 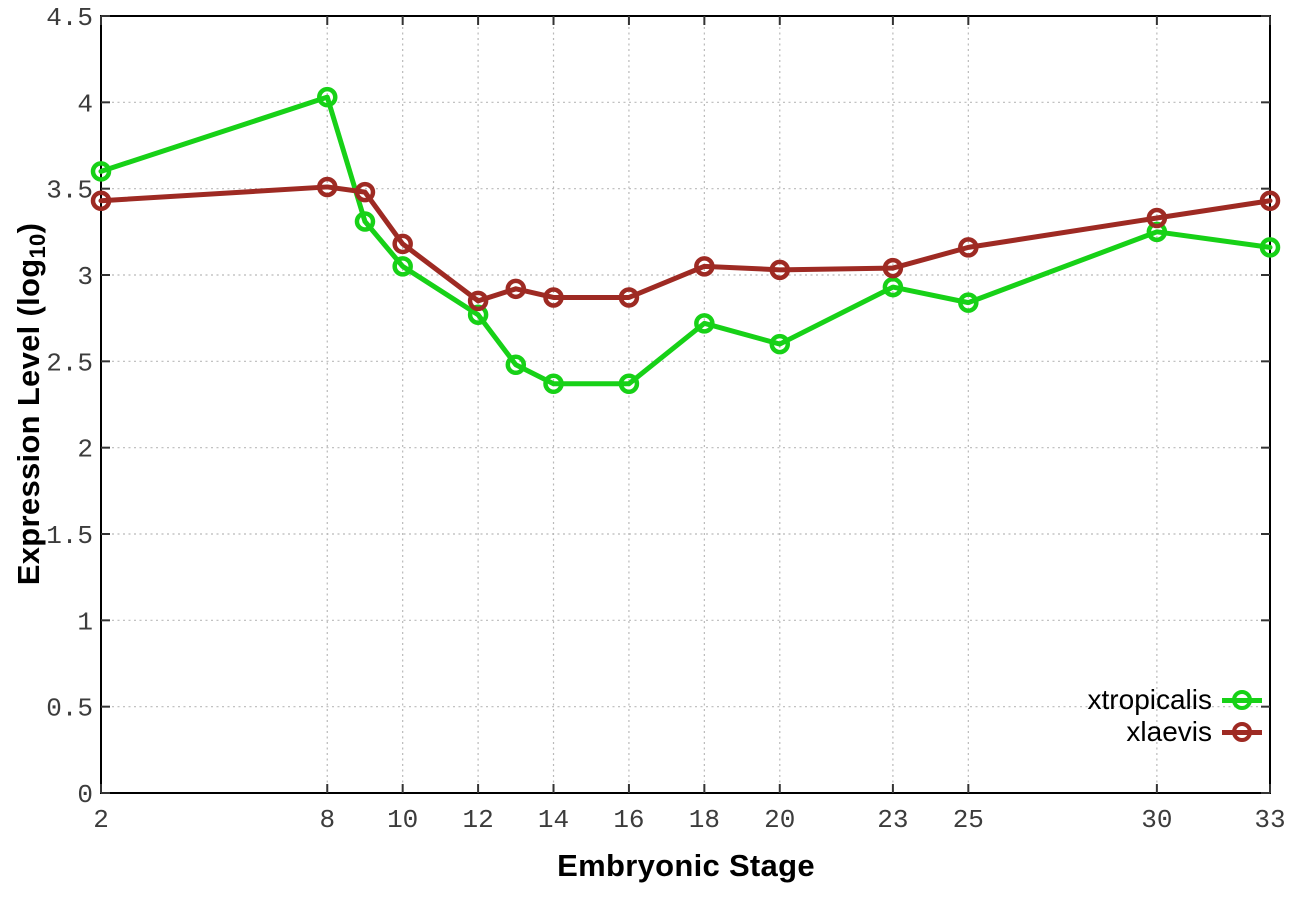 I want to click on y-axis-title-text: Expression Level (log, so click(x=28, y=422).